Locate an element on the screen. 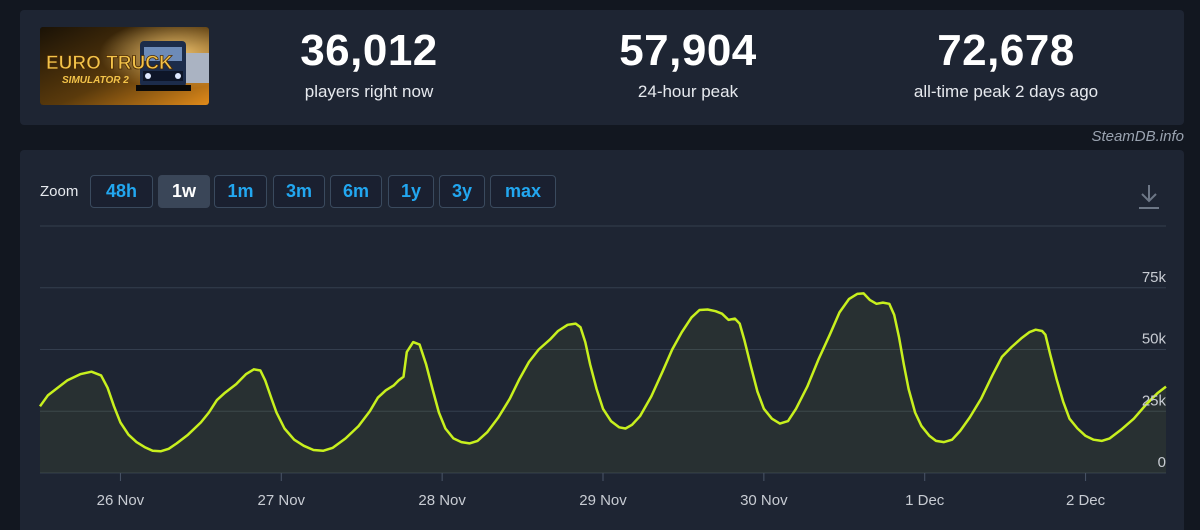 Image resolution: width=1200 pixels, height=530 pixels. x-axis-ticks: 26 Nov 27 Nov 28 Nov 29 Nov 30 Nov 1 Dec 2 Dec is located at coordinates (601, 491).